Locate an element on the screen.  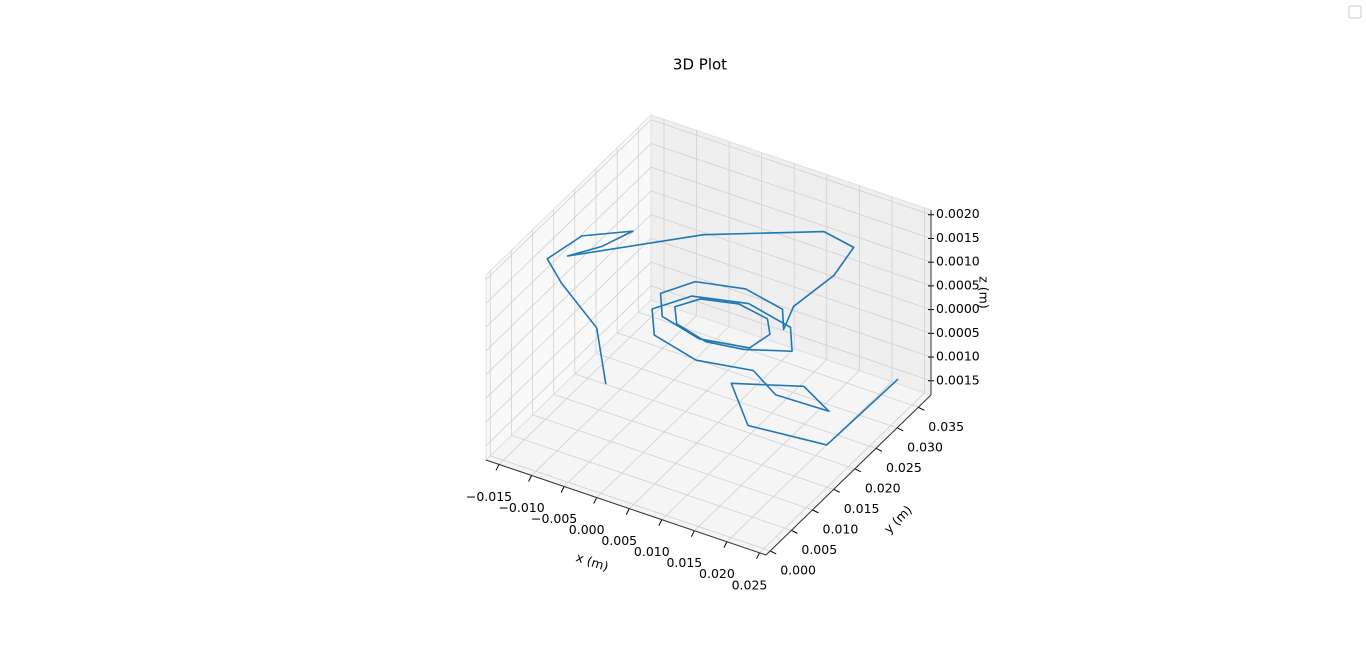
data-line is located at coordinates (722, 338).